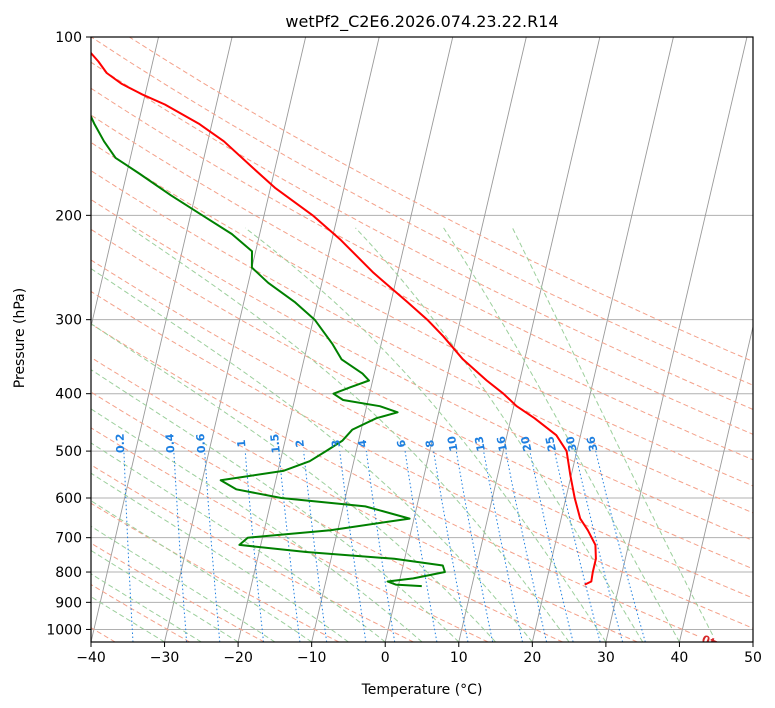 The image size is (775, 708). What do you see at coordinates (125, 183) in the screenshot?
I see `isotherm--50` at bounding box center [125, 183].